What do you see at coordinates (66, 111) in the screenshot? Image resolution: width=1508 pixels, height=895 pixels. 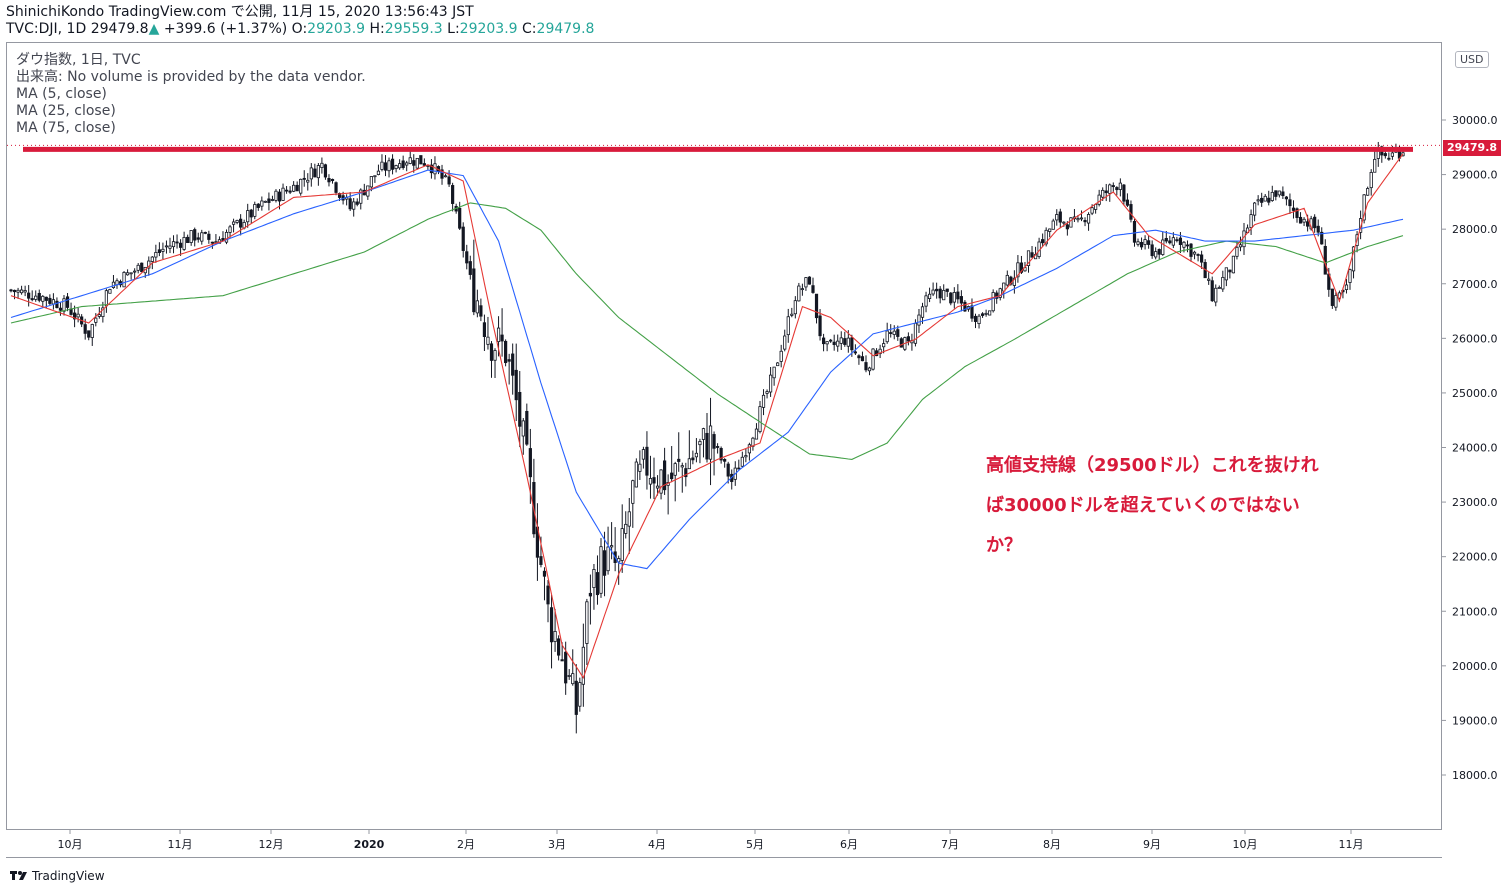 I see `legend-ma25: MA (25, close)` at bounding box center [66, 111].